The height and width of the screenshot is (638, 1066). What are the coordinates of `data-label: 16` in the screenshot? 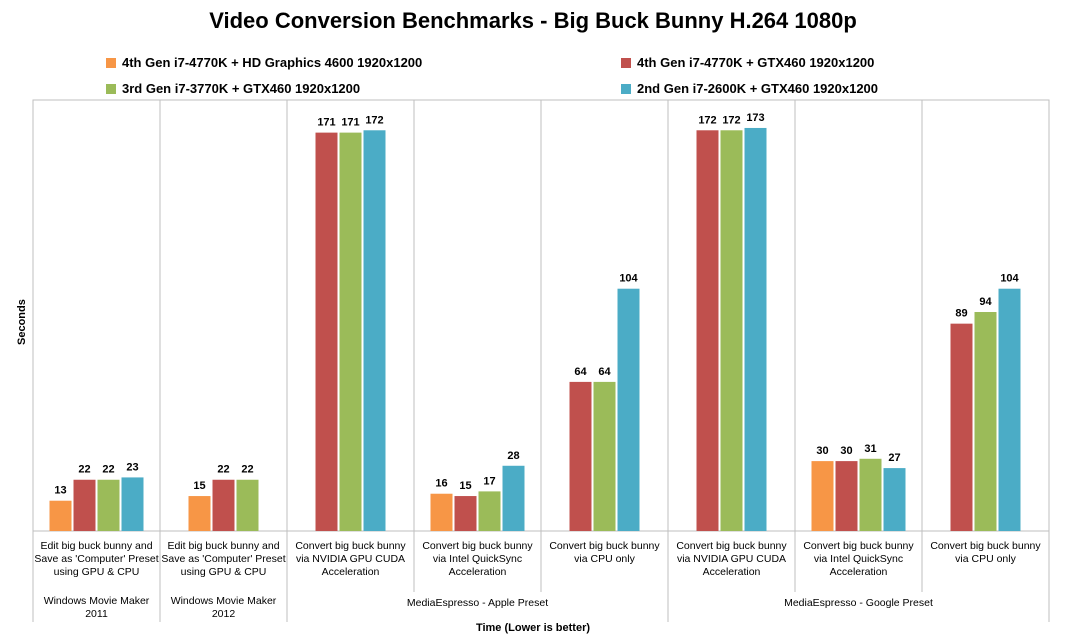 It's located at (441, 484).